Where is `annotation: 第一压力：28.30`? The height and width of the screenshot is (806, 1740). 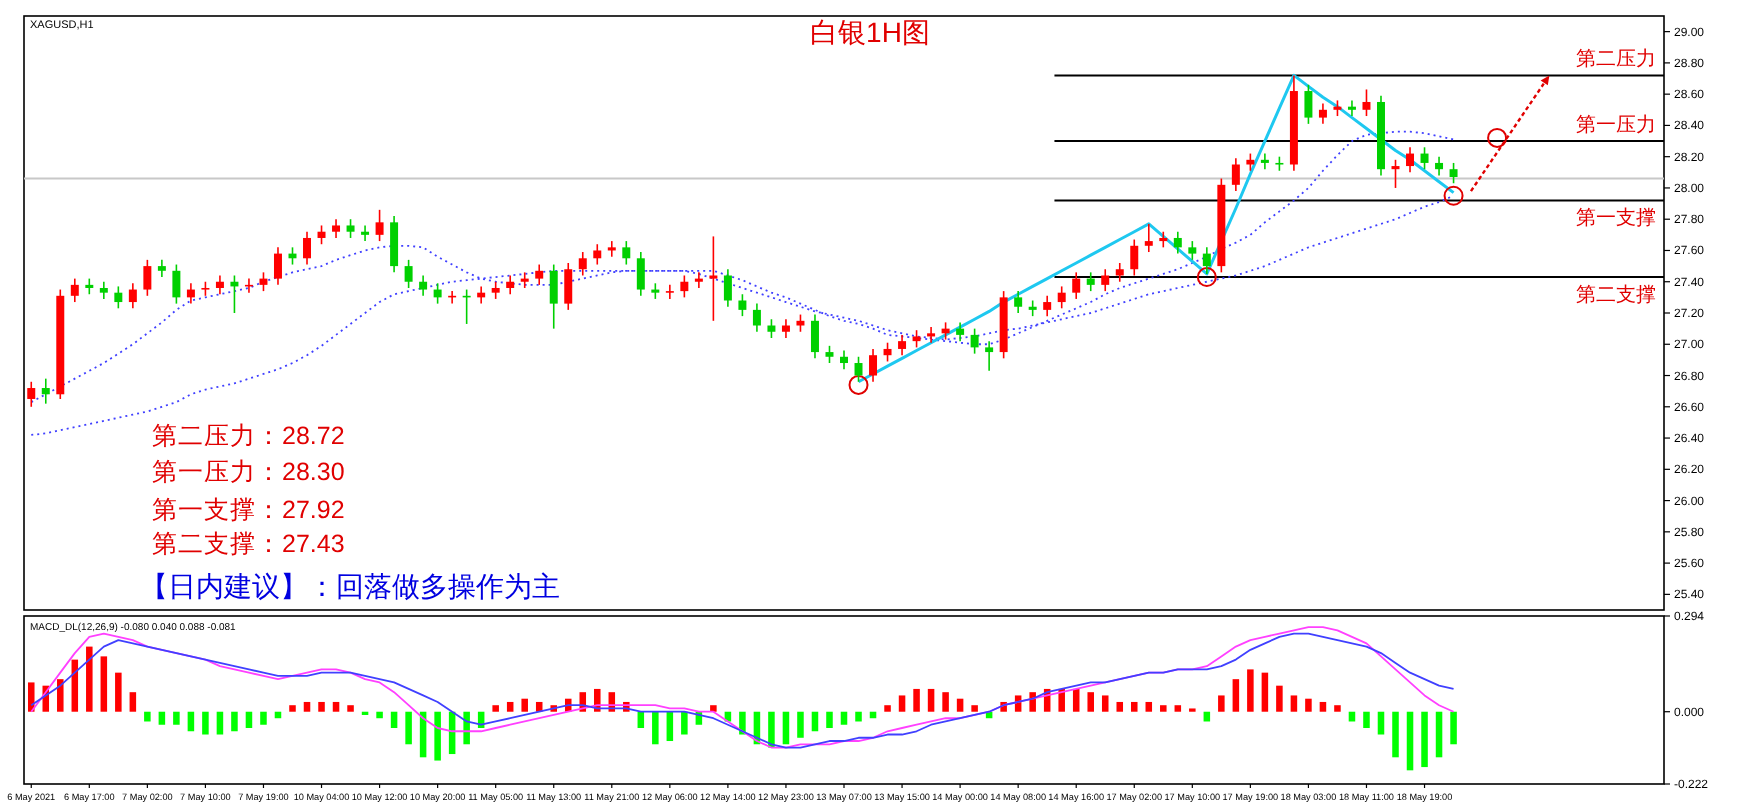 annotation: 第一压力：28.30 is located at coordinates (248, 472).